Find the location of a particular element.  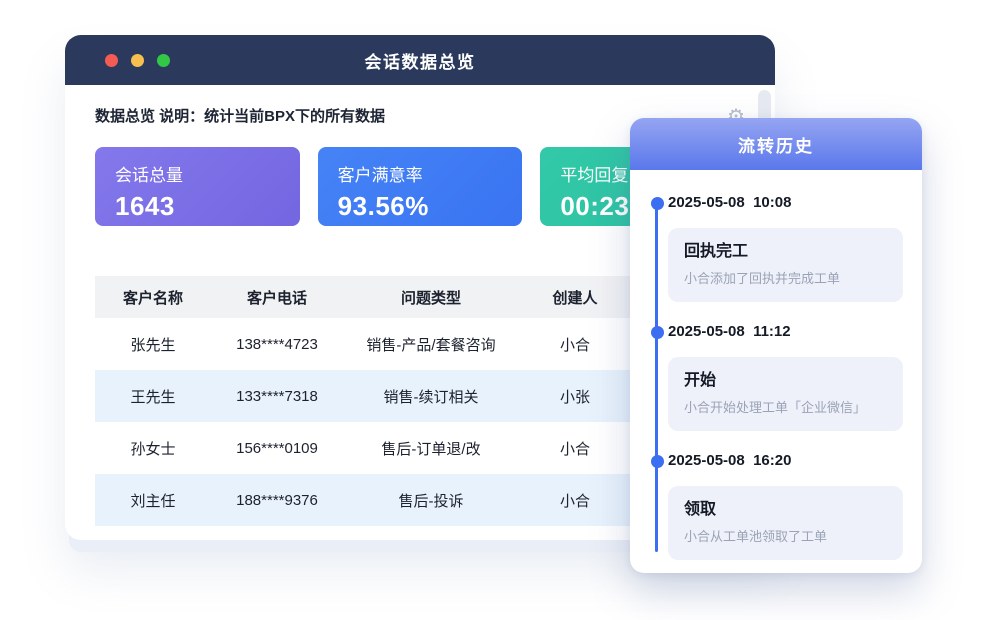

timeline-detail: 小合从工单池领取了工单 is located at coordinates (756, 536).